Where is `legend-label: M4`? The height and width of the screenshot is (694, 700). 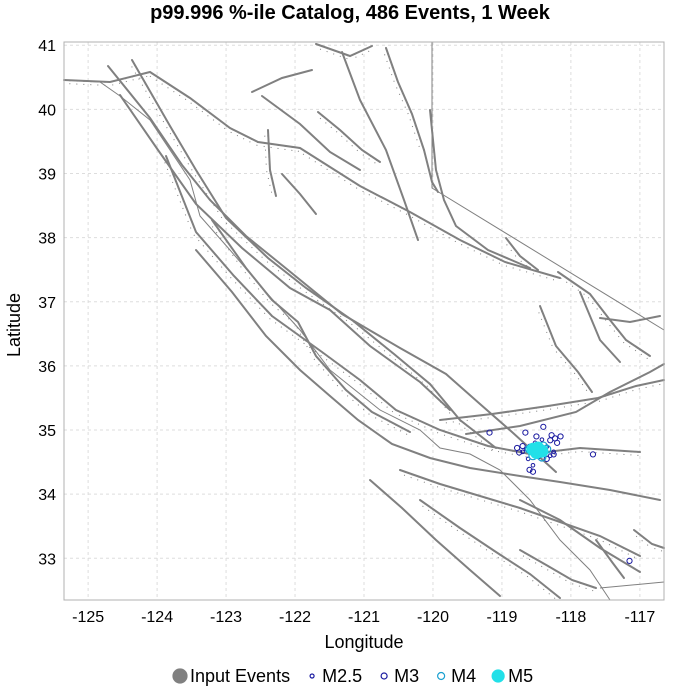 legend-label: M4 is located at coordinates (463, 676).